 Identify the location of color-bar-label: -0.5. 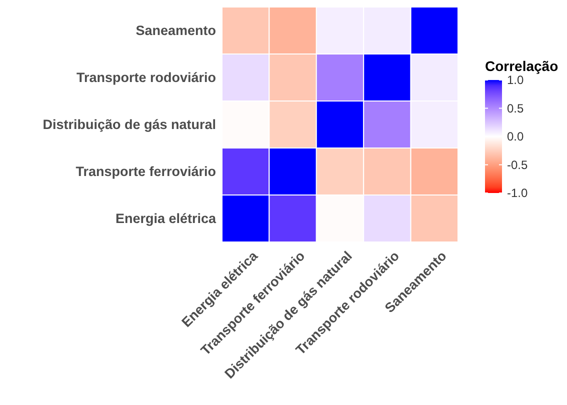
(517, 165).